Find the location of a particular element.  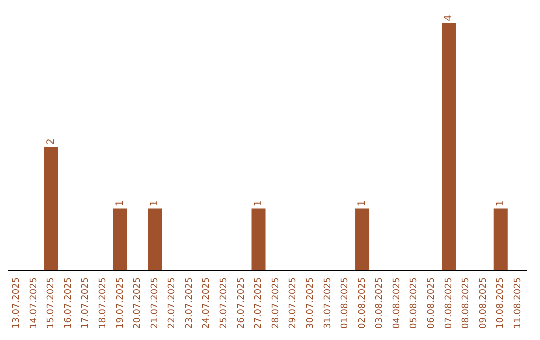

x-tick-label: 13.07.2025 is located at coordinates (17, 303).